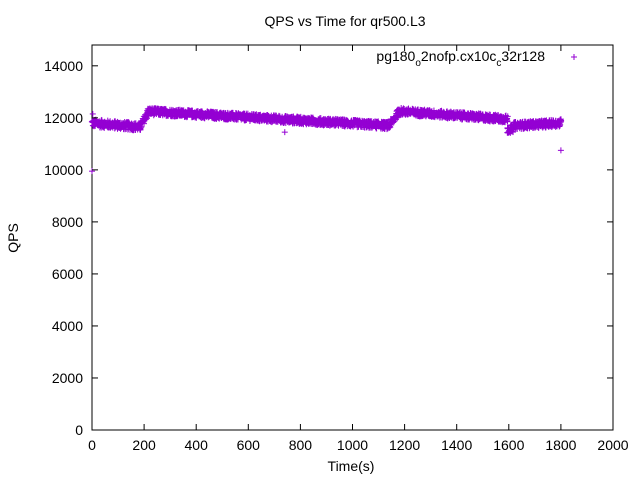 This screenshot has width=640, height=480. I want to click on x-tick-label-8: 1600, so click(508, 445).